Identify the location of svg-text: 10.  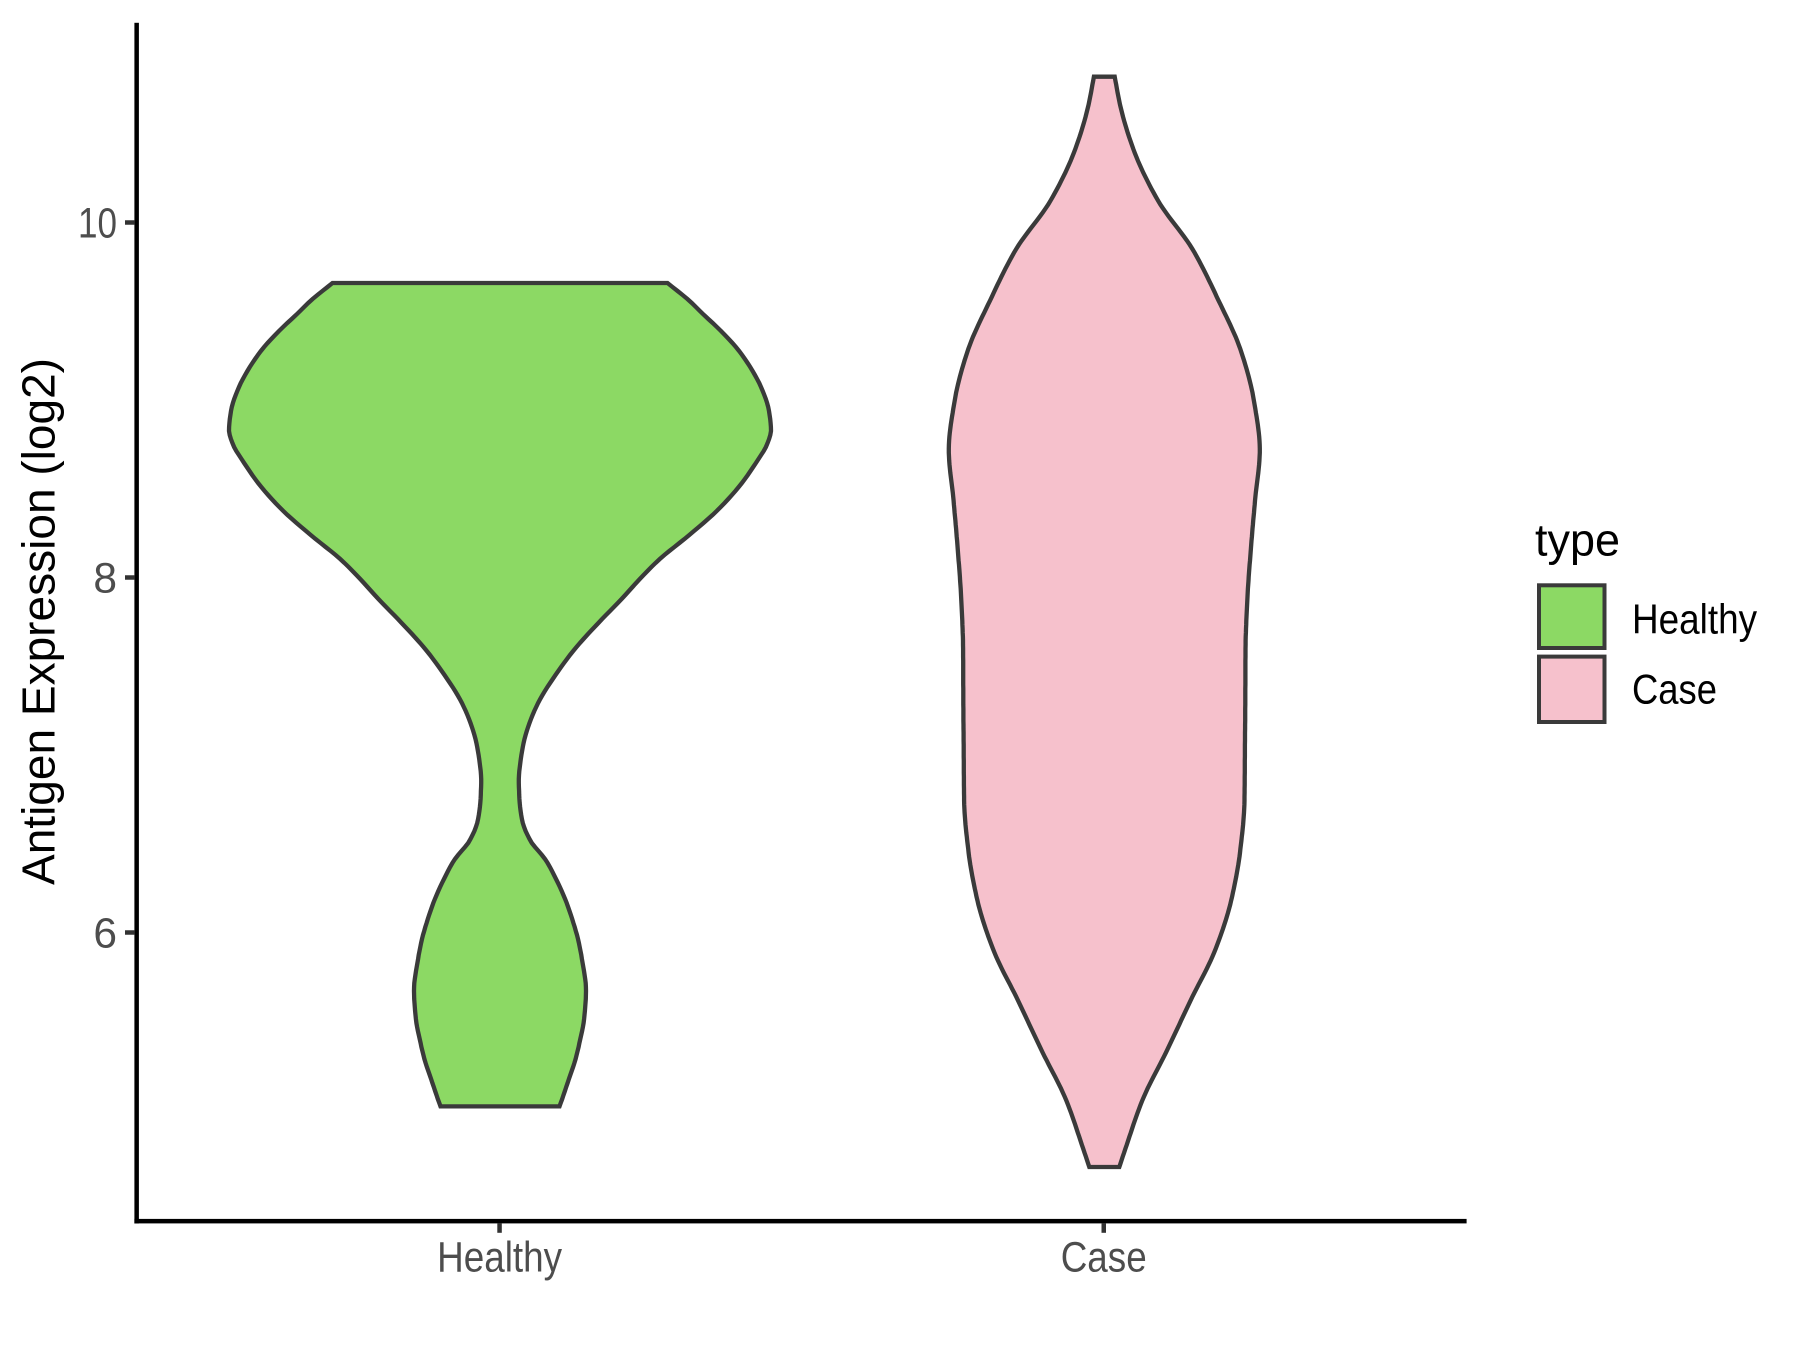
(97, 224).